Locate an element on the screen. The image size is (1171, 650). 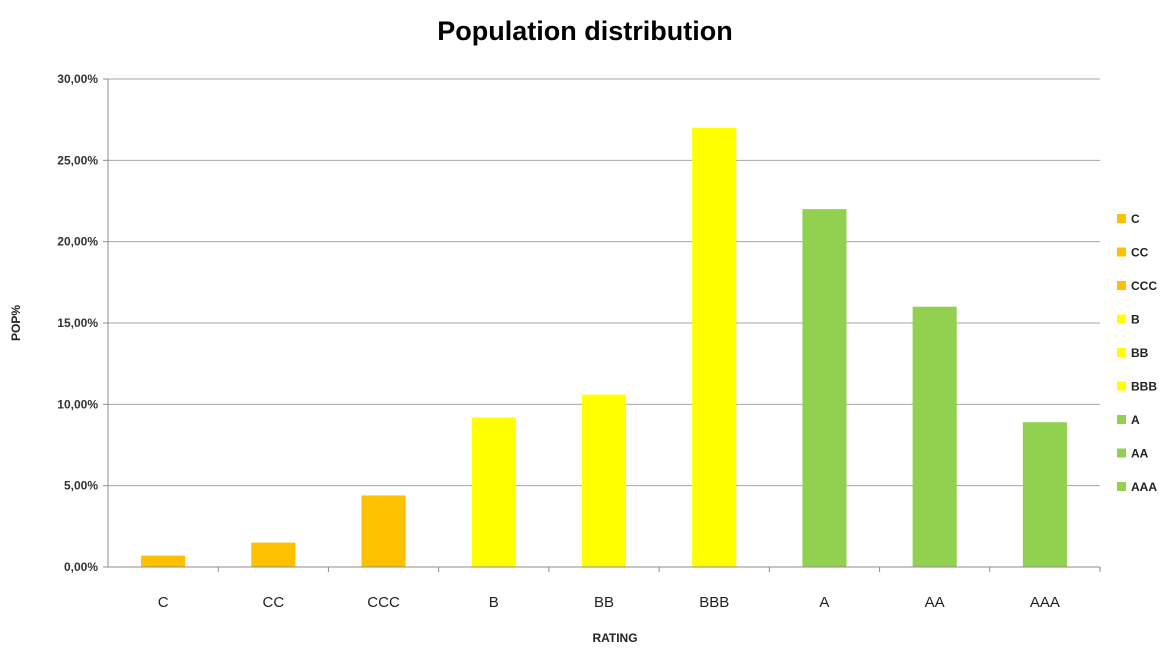
legend-label: A is located at coordinates (1135, 420).